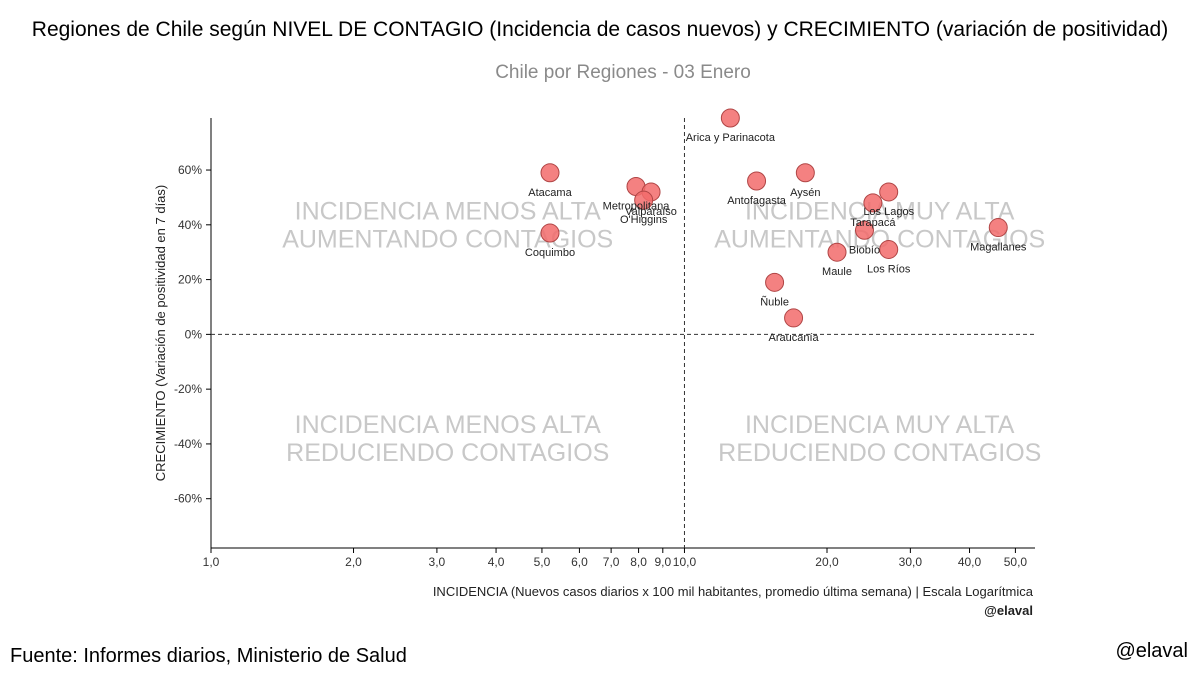 This screenshot has height=675, width=1200. What do you see at coordinates (353, 562) in the screenshot?
I see `x-tick-label: 2,0` at bounding box center [353, 562].